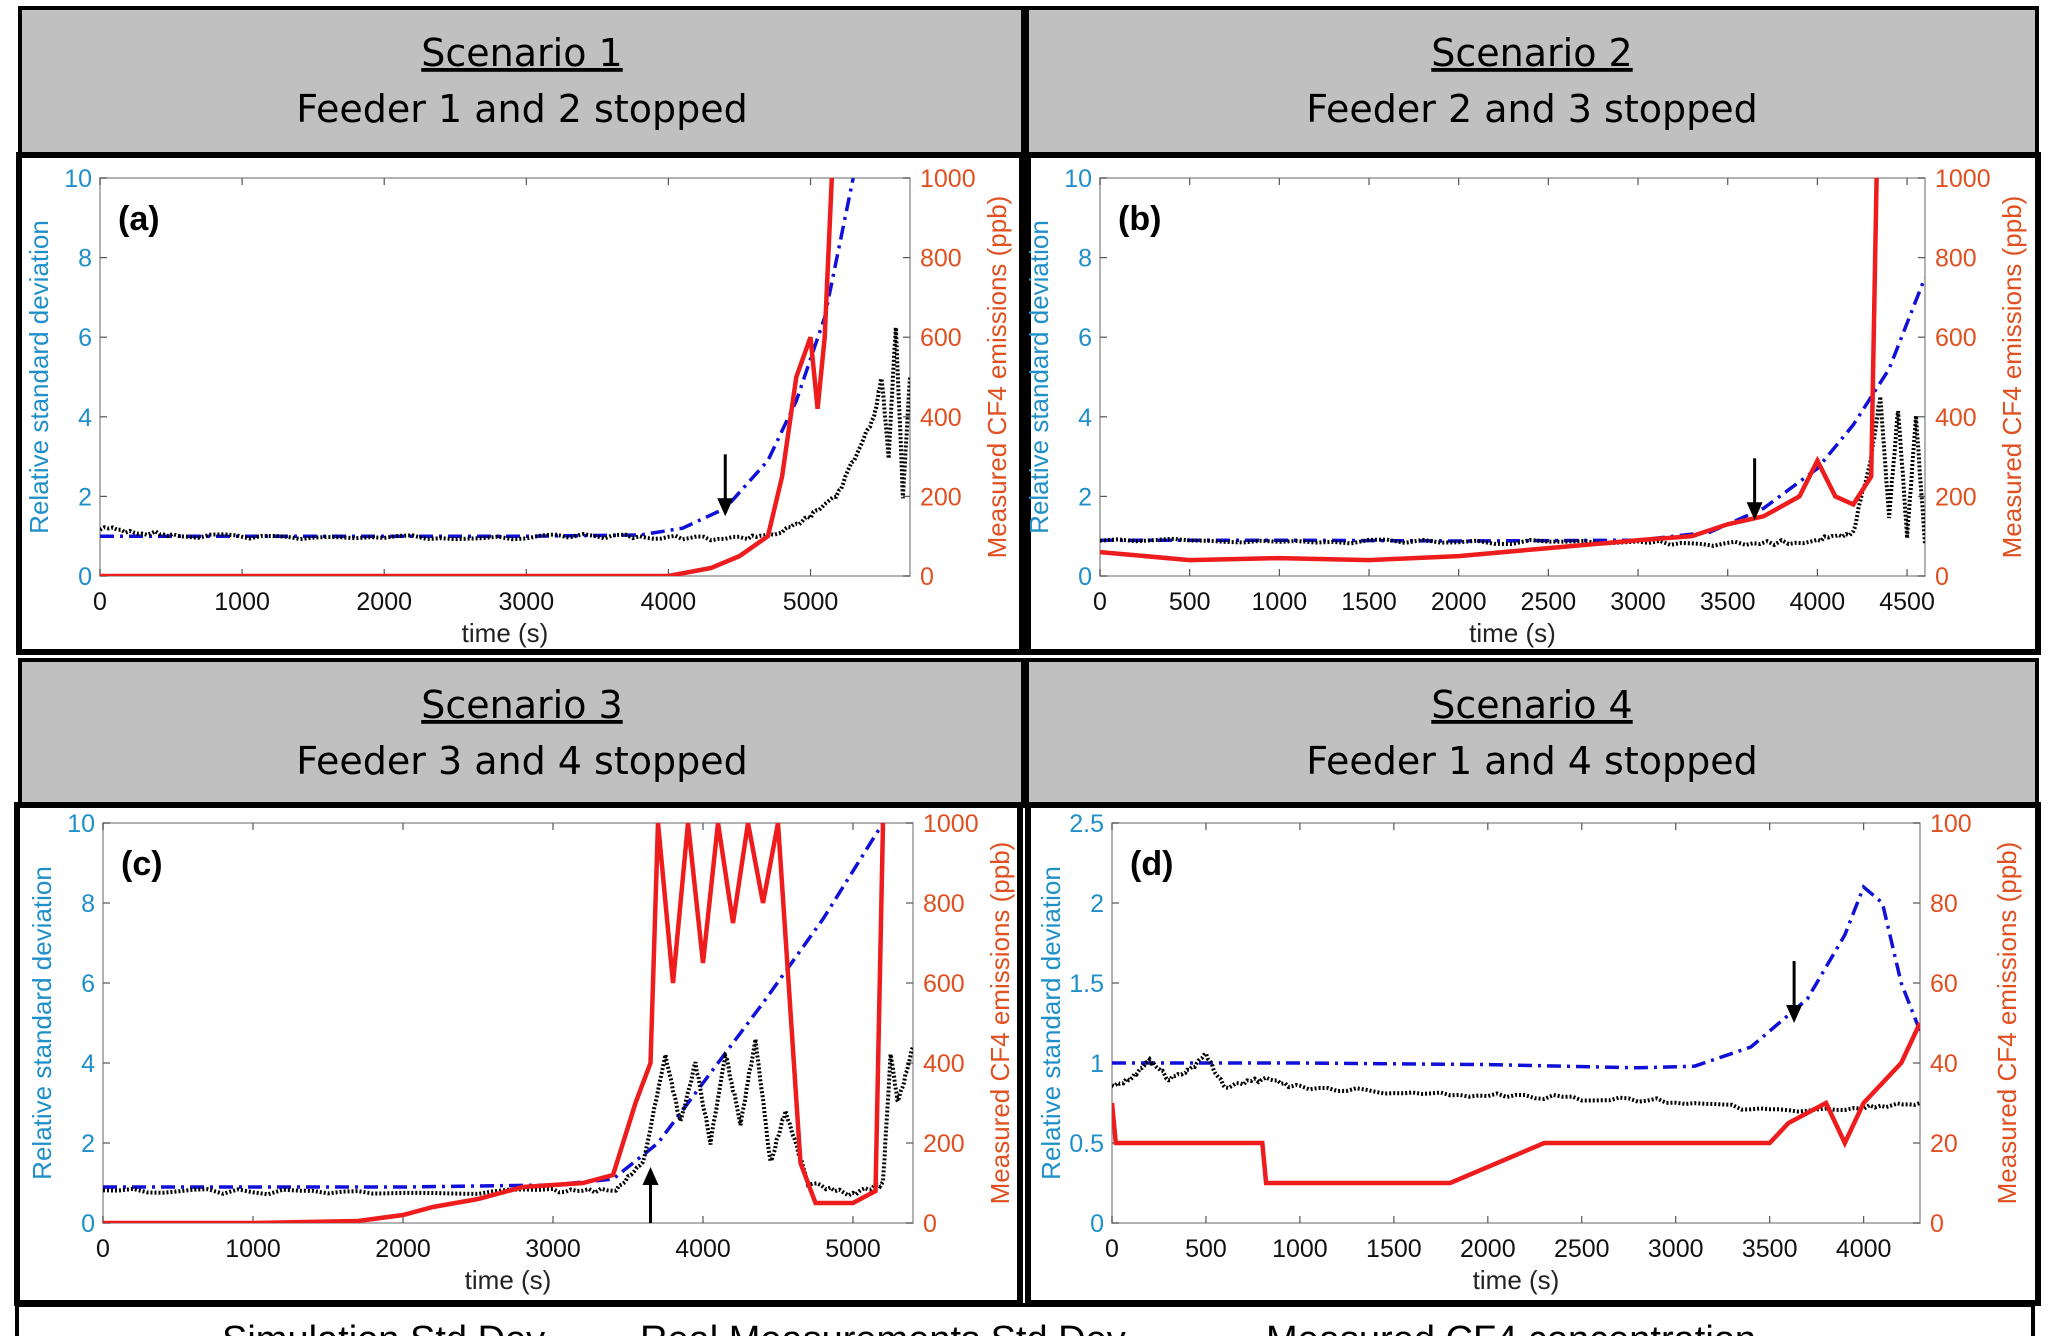 The height and width of the screenshot is (1336, 2050). Describe the element at coordinates (1086, 824) in the screenshot. I see `y-tick-label: 2.5` at that location.